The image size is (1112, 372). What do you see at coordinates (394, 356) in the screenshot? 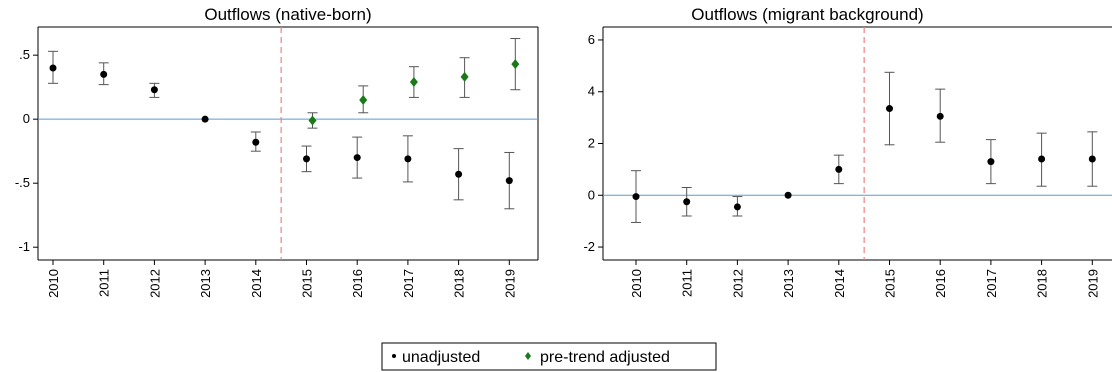
I see `legend-marker-unadjusted` at bounding box center [394, 356].